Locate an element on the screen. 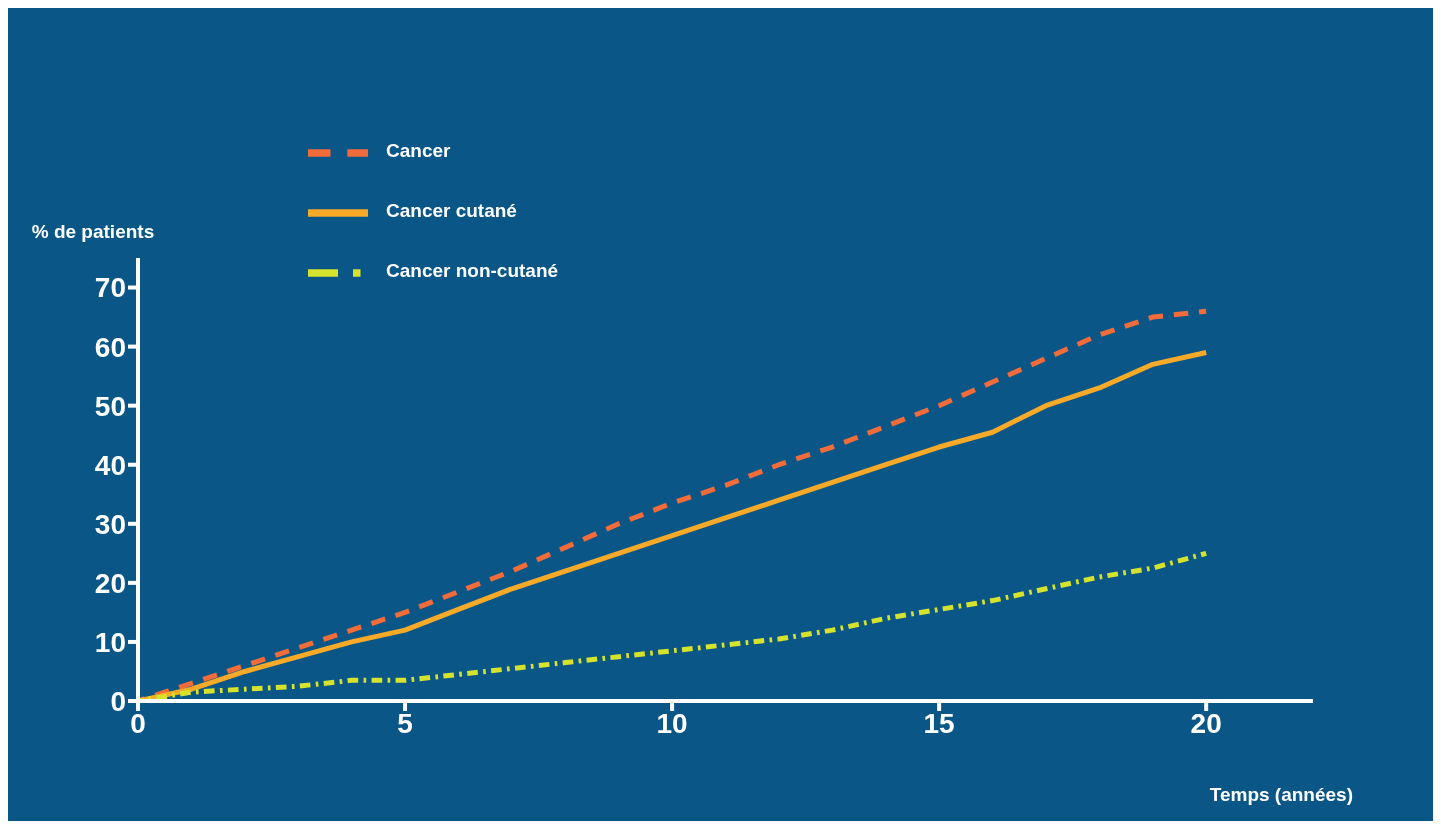  y-tick-label: 30 is located at coordinates (110, 524).